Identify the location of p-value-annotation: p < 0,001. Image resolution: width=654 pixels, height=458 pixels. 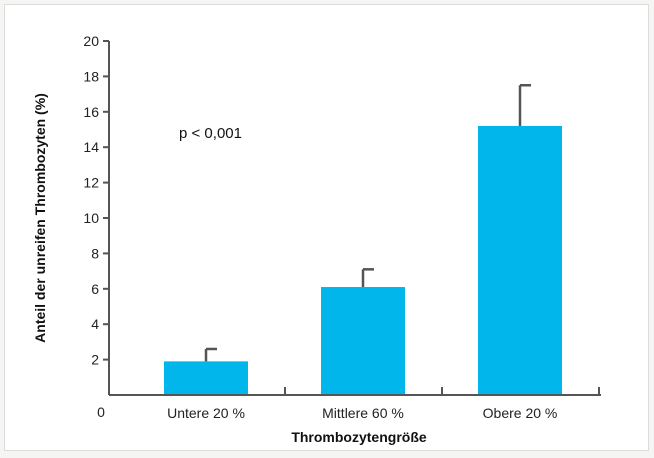
(210, 133).